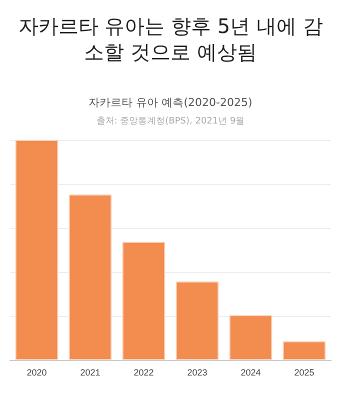 This screenshot has height=400, width=341. Describe the element at coordinates (170, 121) in the screenshot. I see `source-note: 출처: 중앙통계청(BPS), 2021년 9월` at that location.